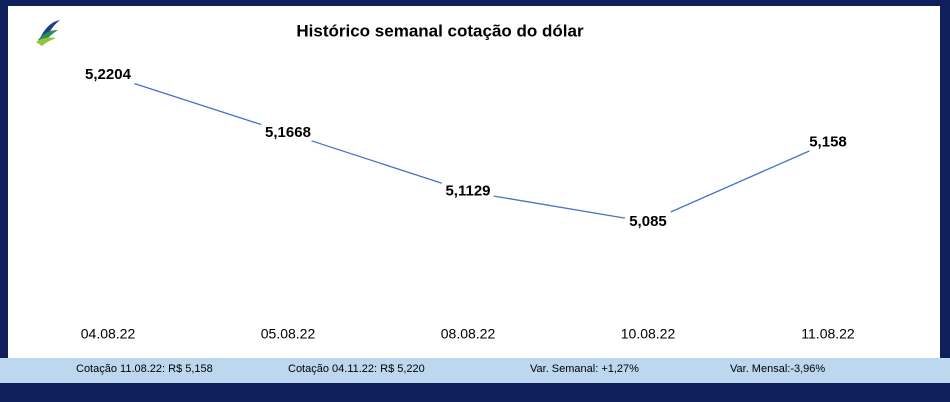  I want to click on data-label: 5,1668, so click(288, 132).